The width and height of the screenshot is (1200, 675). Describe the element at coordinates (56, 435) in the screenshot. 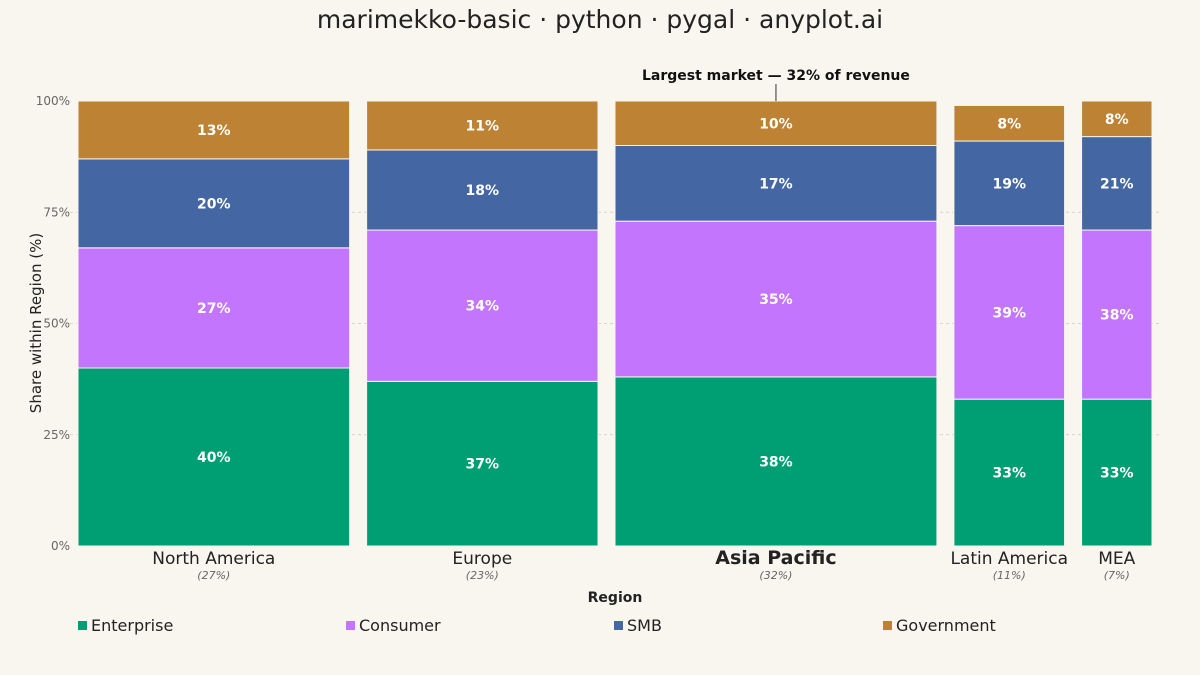

I see `y-tick-label: 25%` at that location.